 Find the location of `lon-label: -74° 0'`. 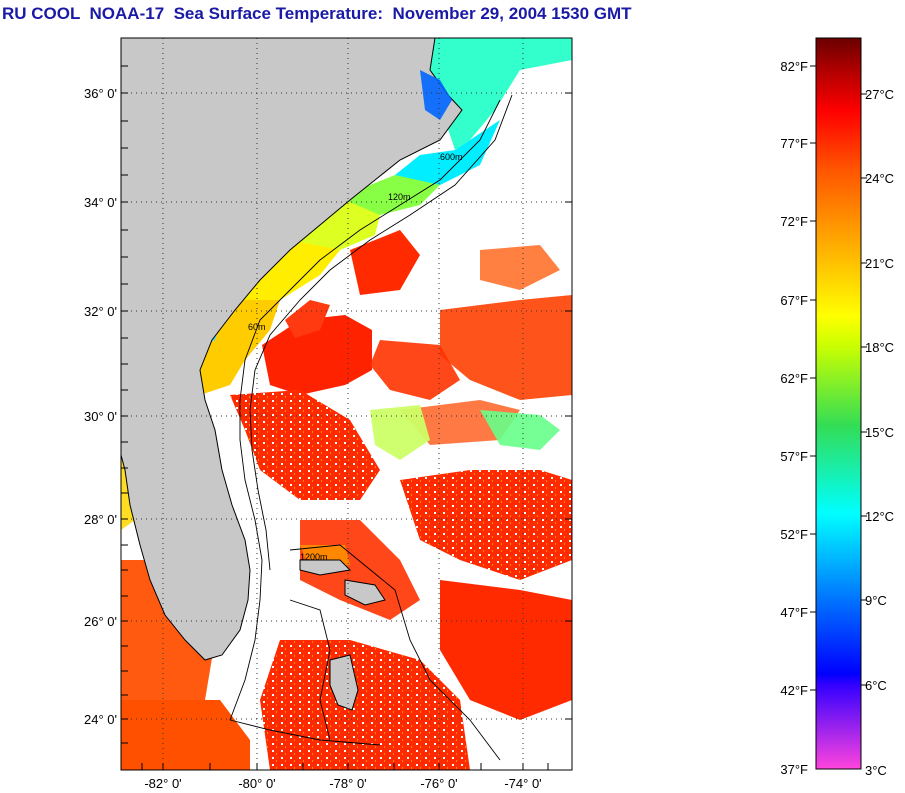

lon-label: -74° 0' is located at coordinates (522, 783).